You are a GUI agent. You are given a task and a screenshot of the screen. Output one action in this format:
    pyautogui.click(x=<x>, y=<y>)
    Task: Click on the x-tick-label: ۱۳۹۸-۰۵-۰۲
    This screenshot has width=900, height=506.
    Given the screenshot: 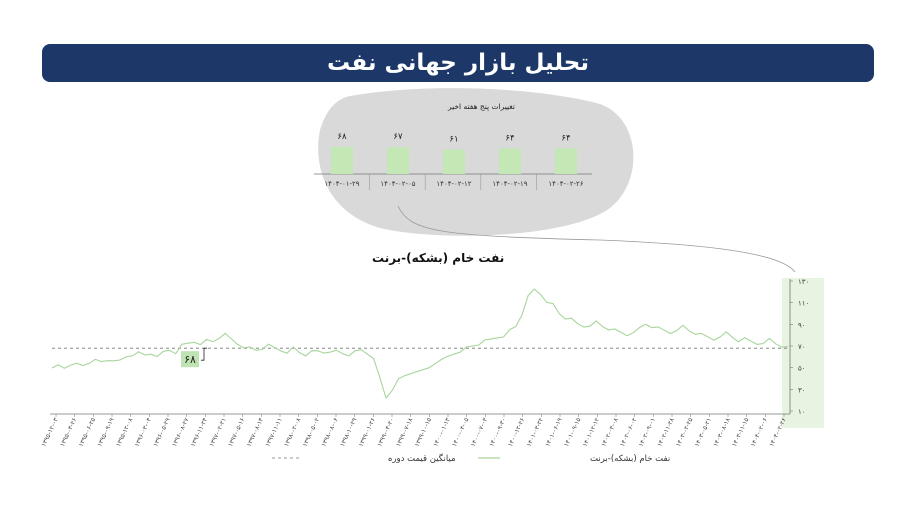 What is the action you would take?
    pyautogui.click(x=312, y=432)
    